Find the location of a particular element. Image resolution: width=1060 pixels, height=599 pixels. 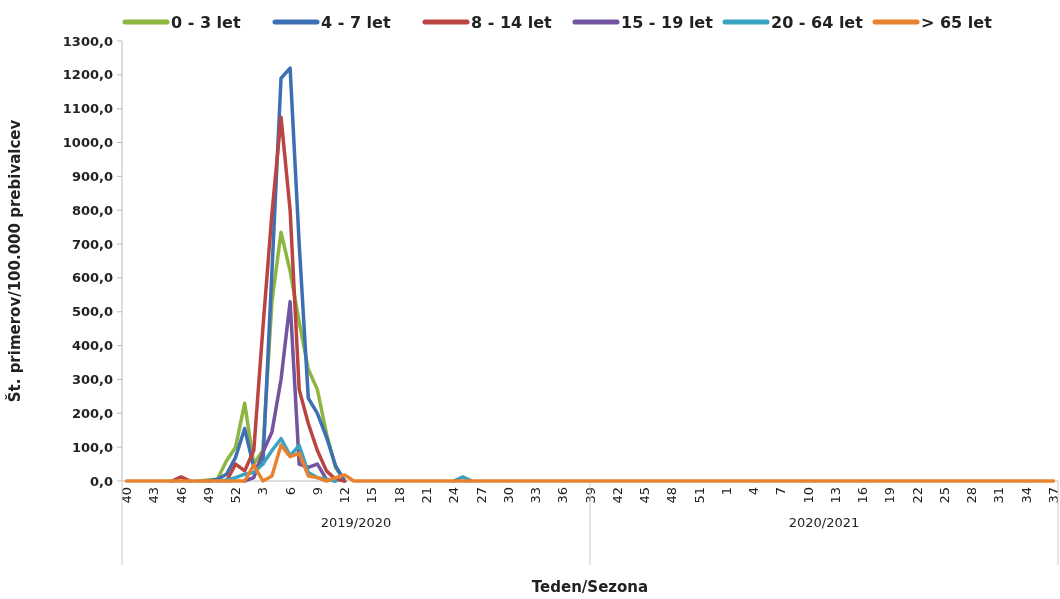

x-tick-label: 16 is located at coordinates (863, 495).